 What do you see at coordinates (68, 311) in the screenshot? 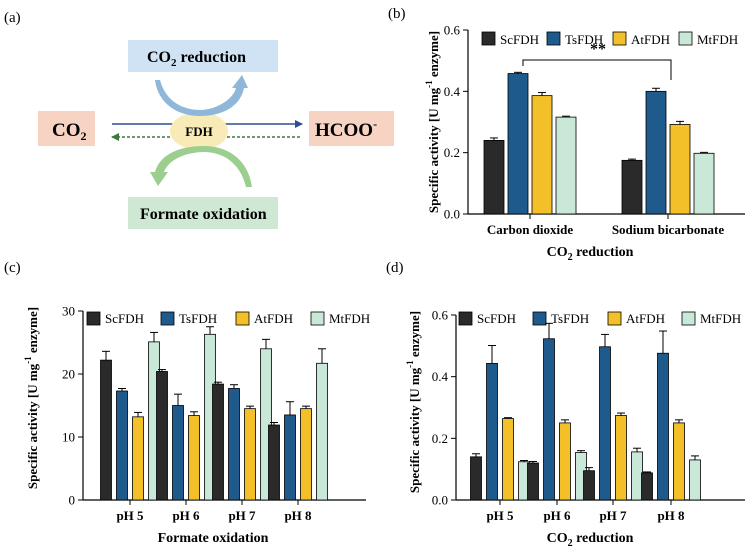
I see `y-tick-label: 30` at bounding box center [68, 311].